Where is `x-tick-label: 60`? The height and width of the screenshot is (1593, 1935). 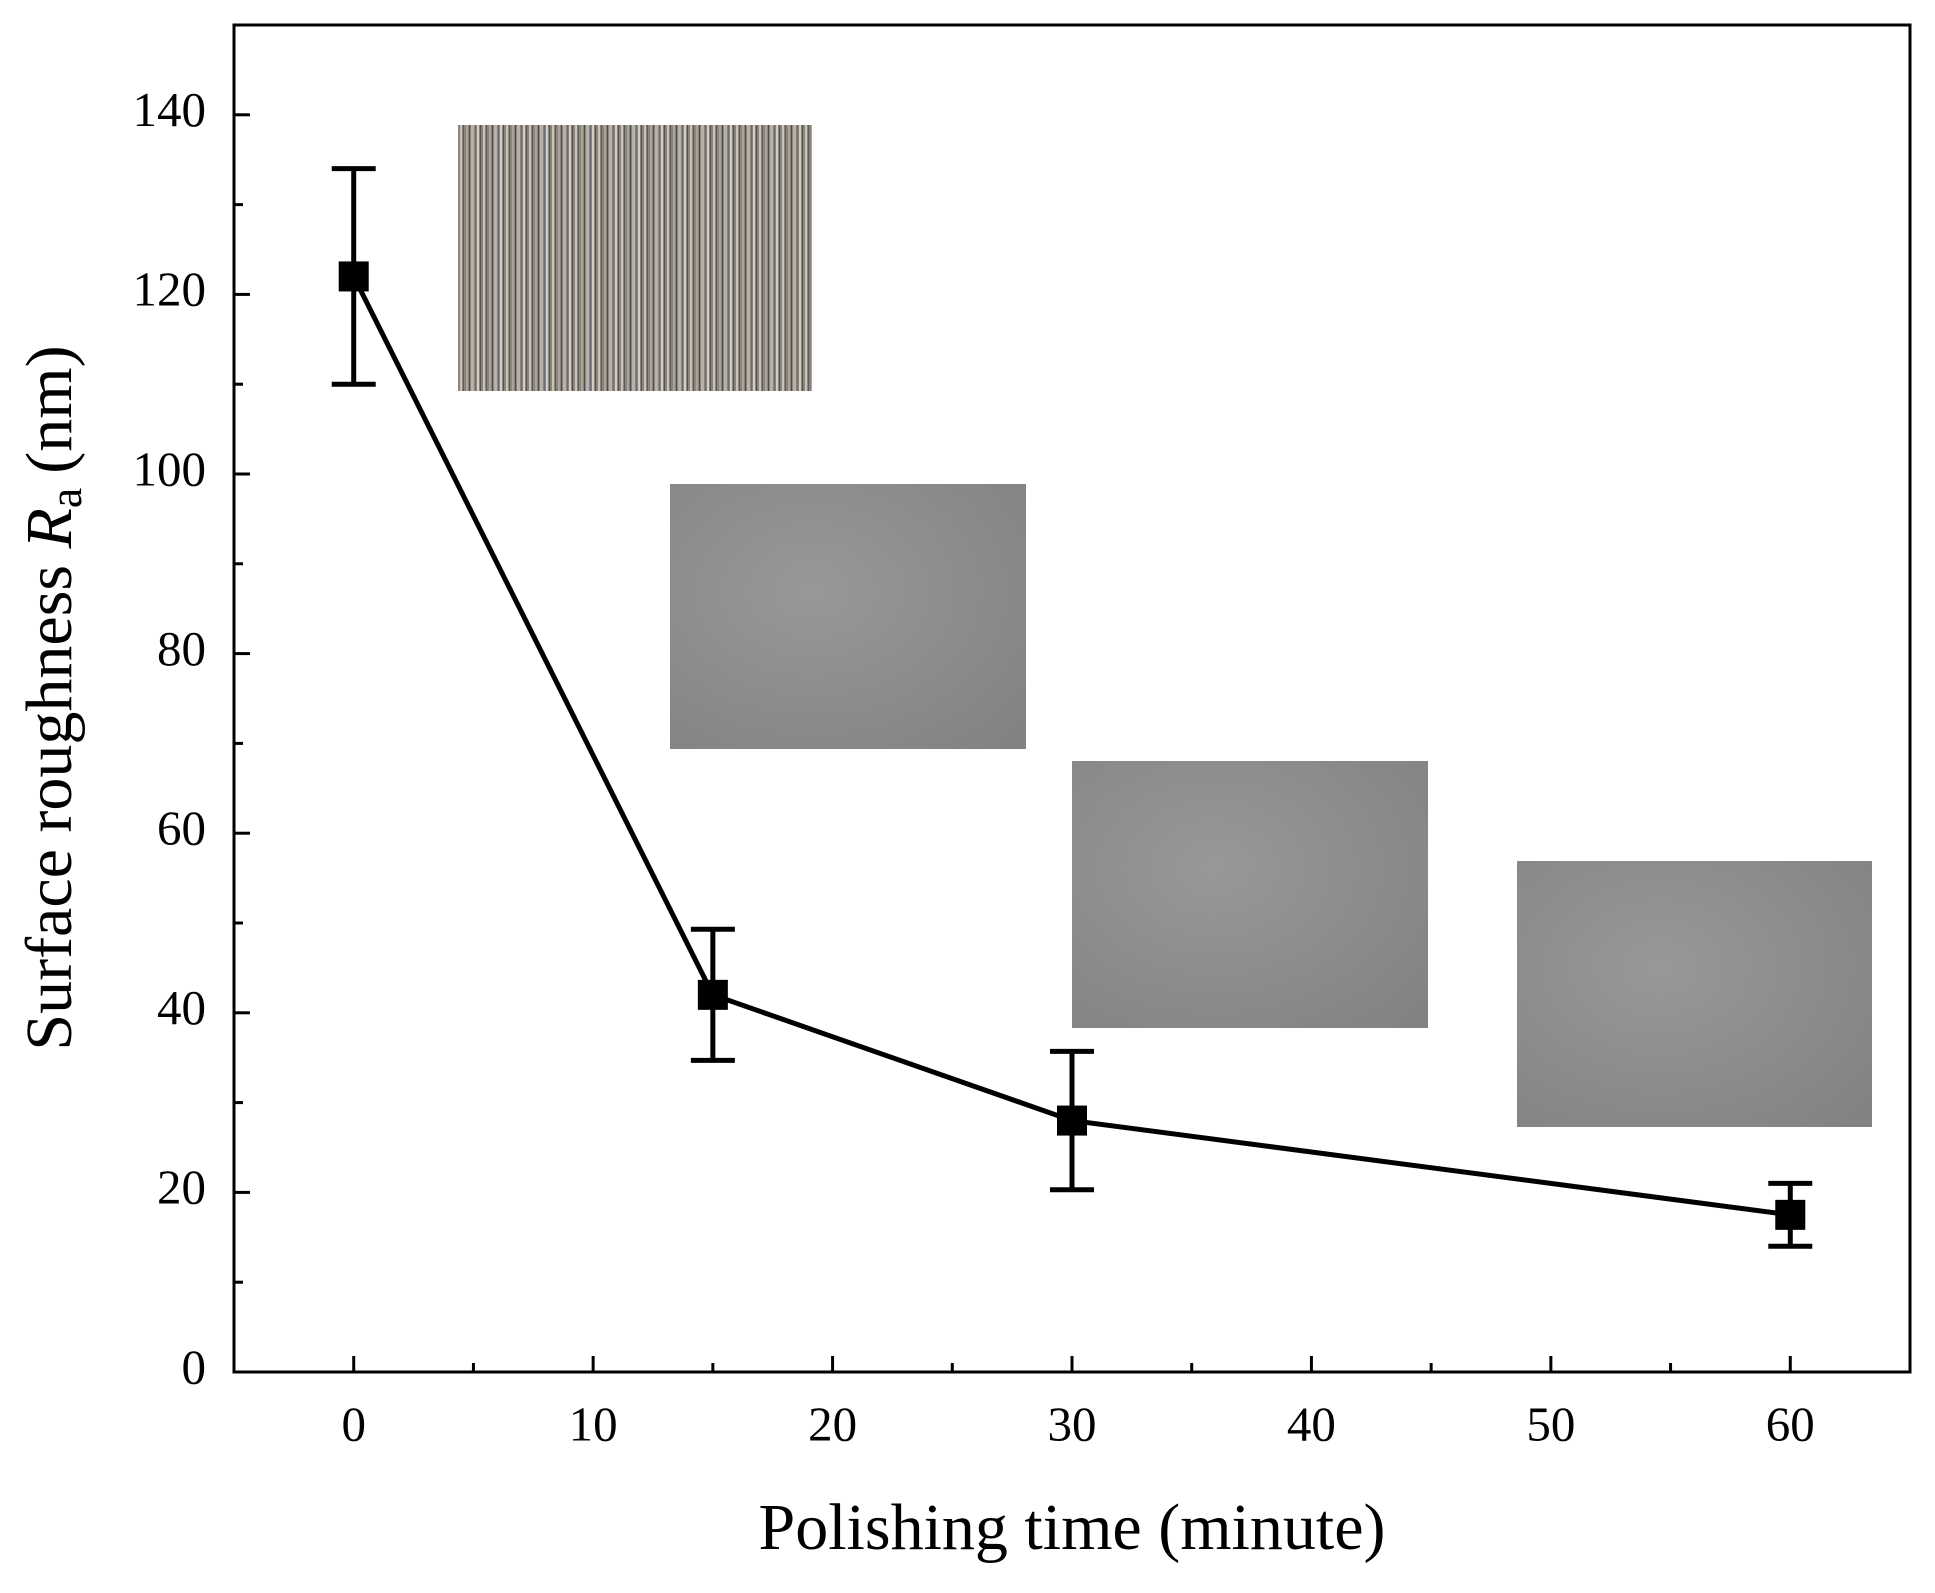 x-tick-label: 60 is located at coordinates (1790, 1423).